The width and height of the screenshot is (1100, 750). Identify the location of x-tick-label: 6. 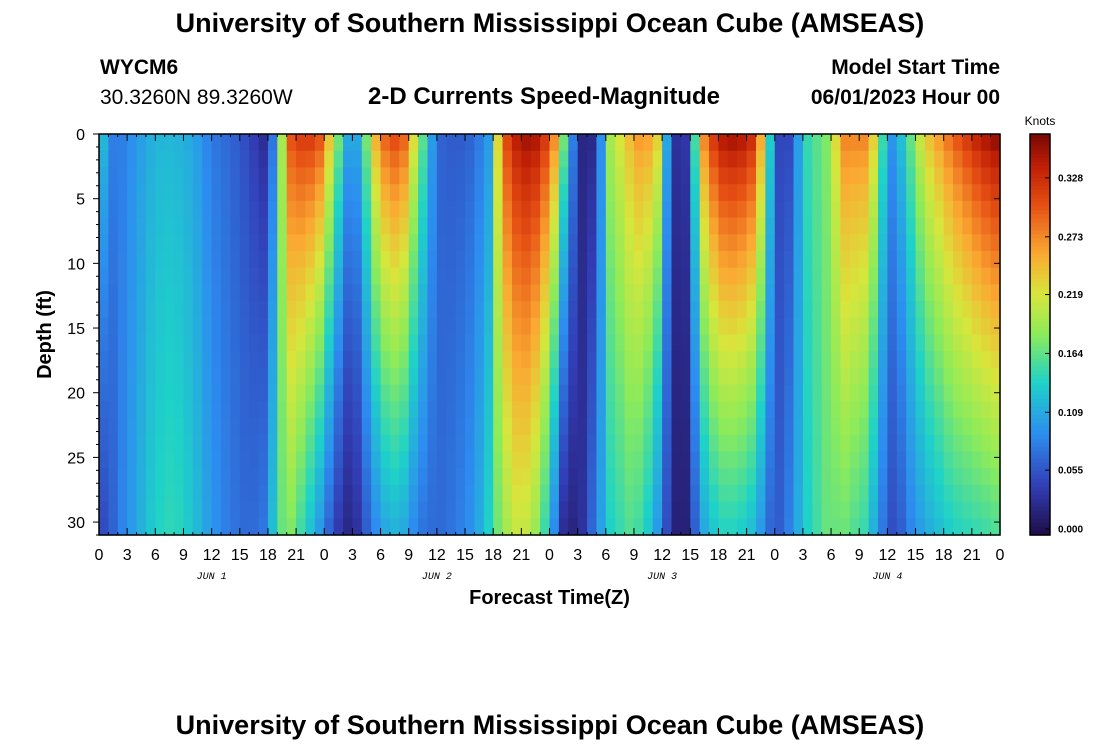
(831, 555).